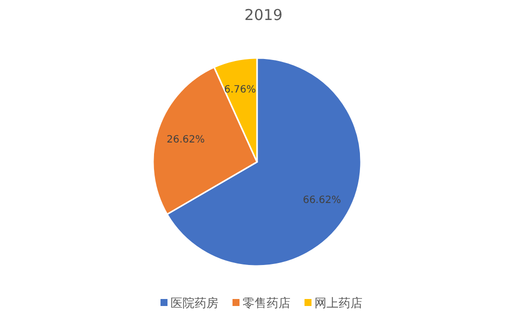  Describe the element at coordinates (240, 90) in the screenshot. I see `data-label: 6.76%` at that location.